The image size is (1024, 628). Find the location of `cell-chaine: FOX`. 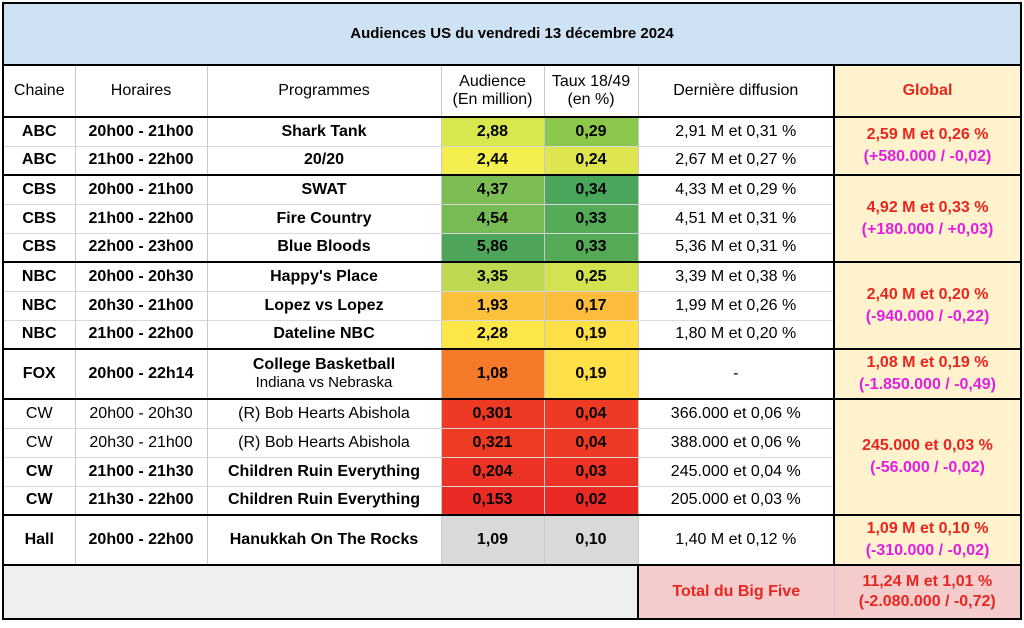

cell-chaine: FOX is located at coordinates (39, 373).